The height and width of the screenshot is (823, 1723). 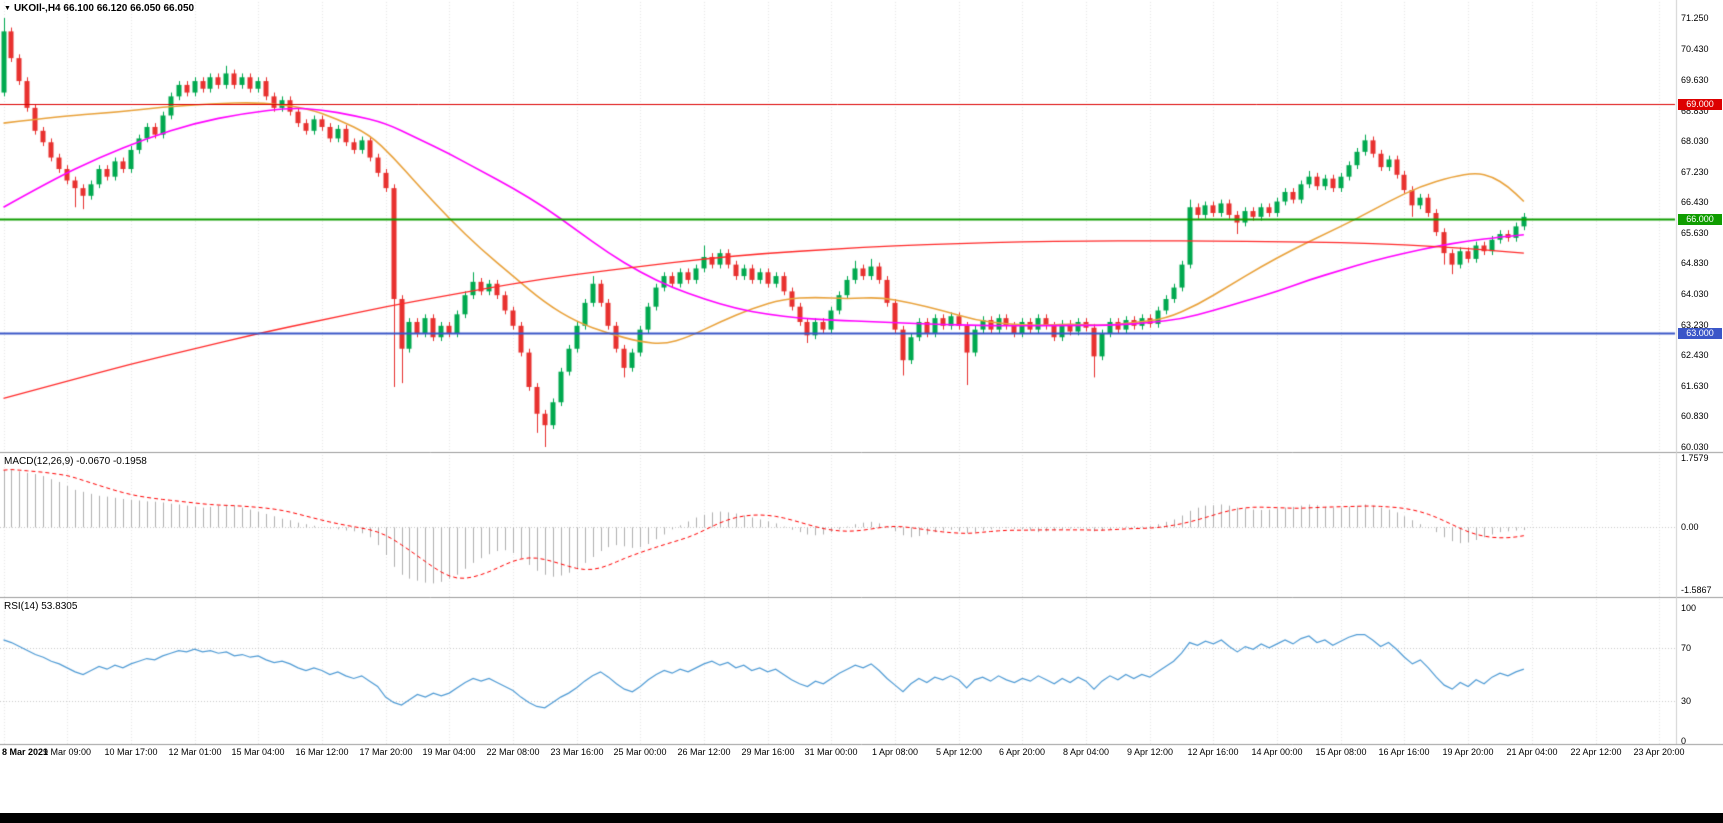 I want to click on symbol-info: ▼ UKOIl-,H4 66.100 66.120 66.050 66.050, so click(x=99, y=8).